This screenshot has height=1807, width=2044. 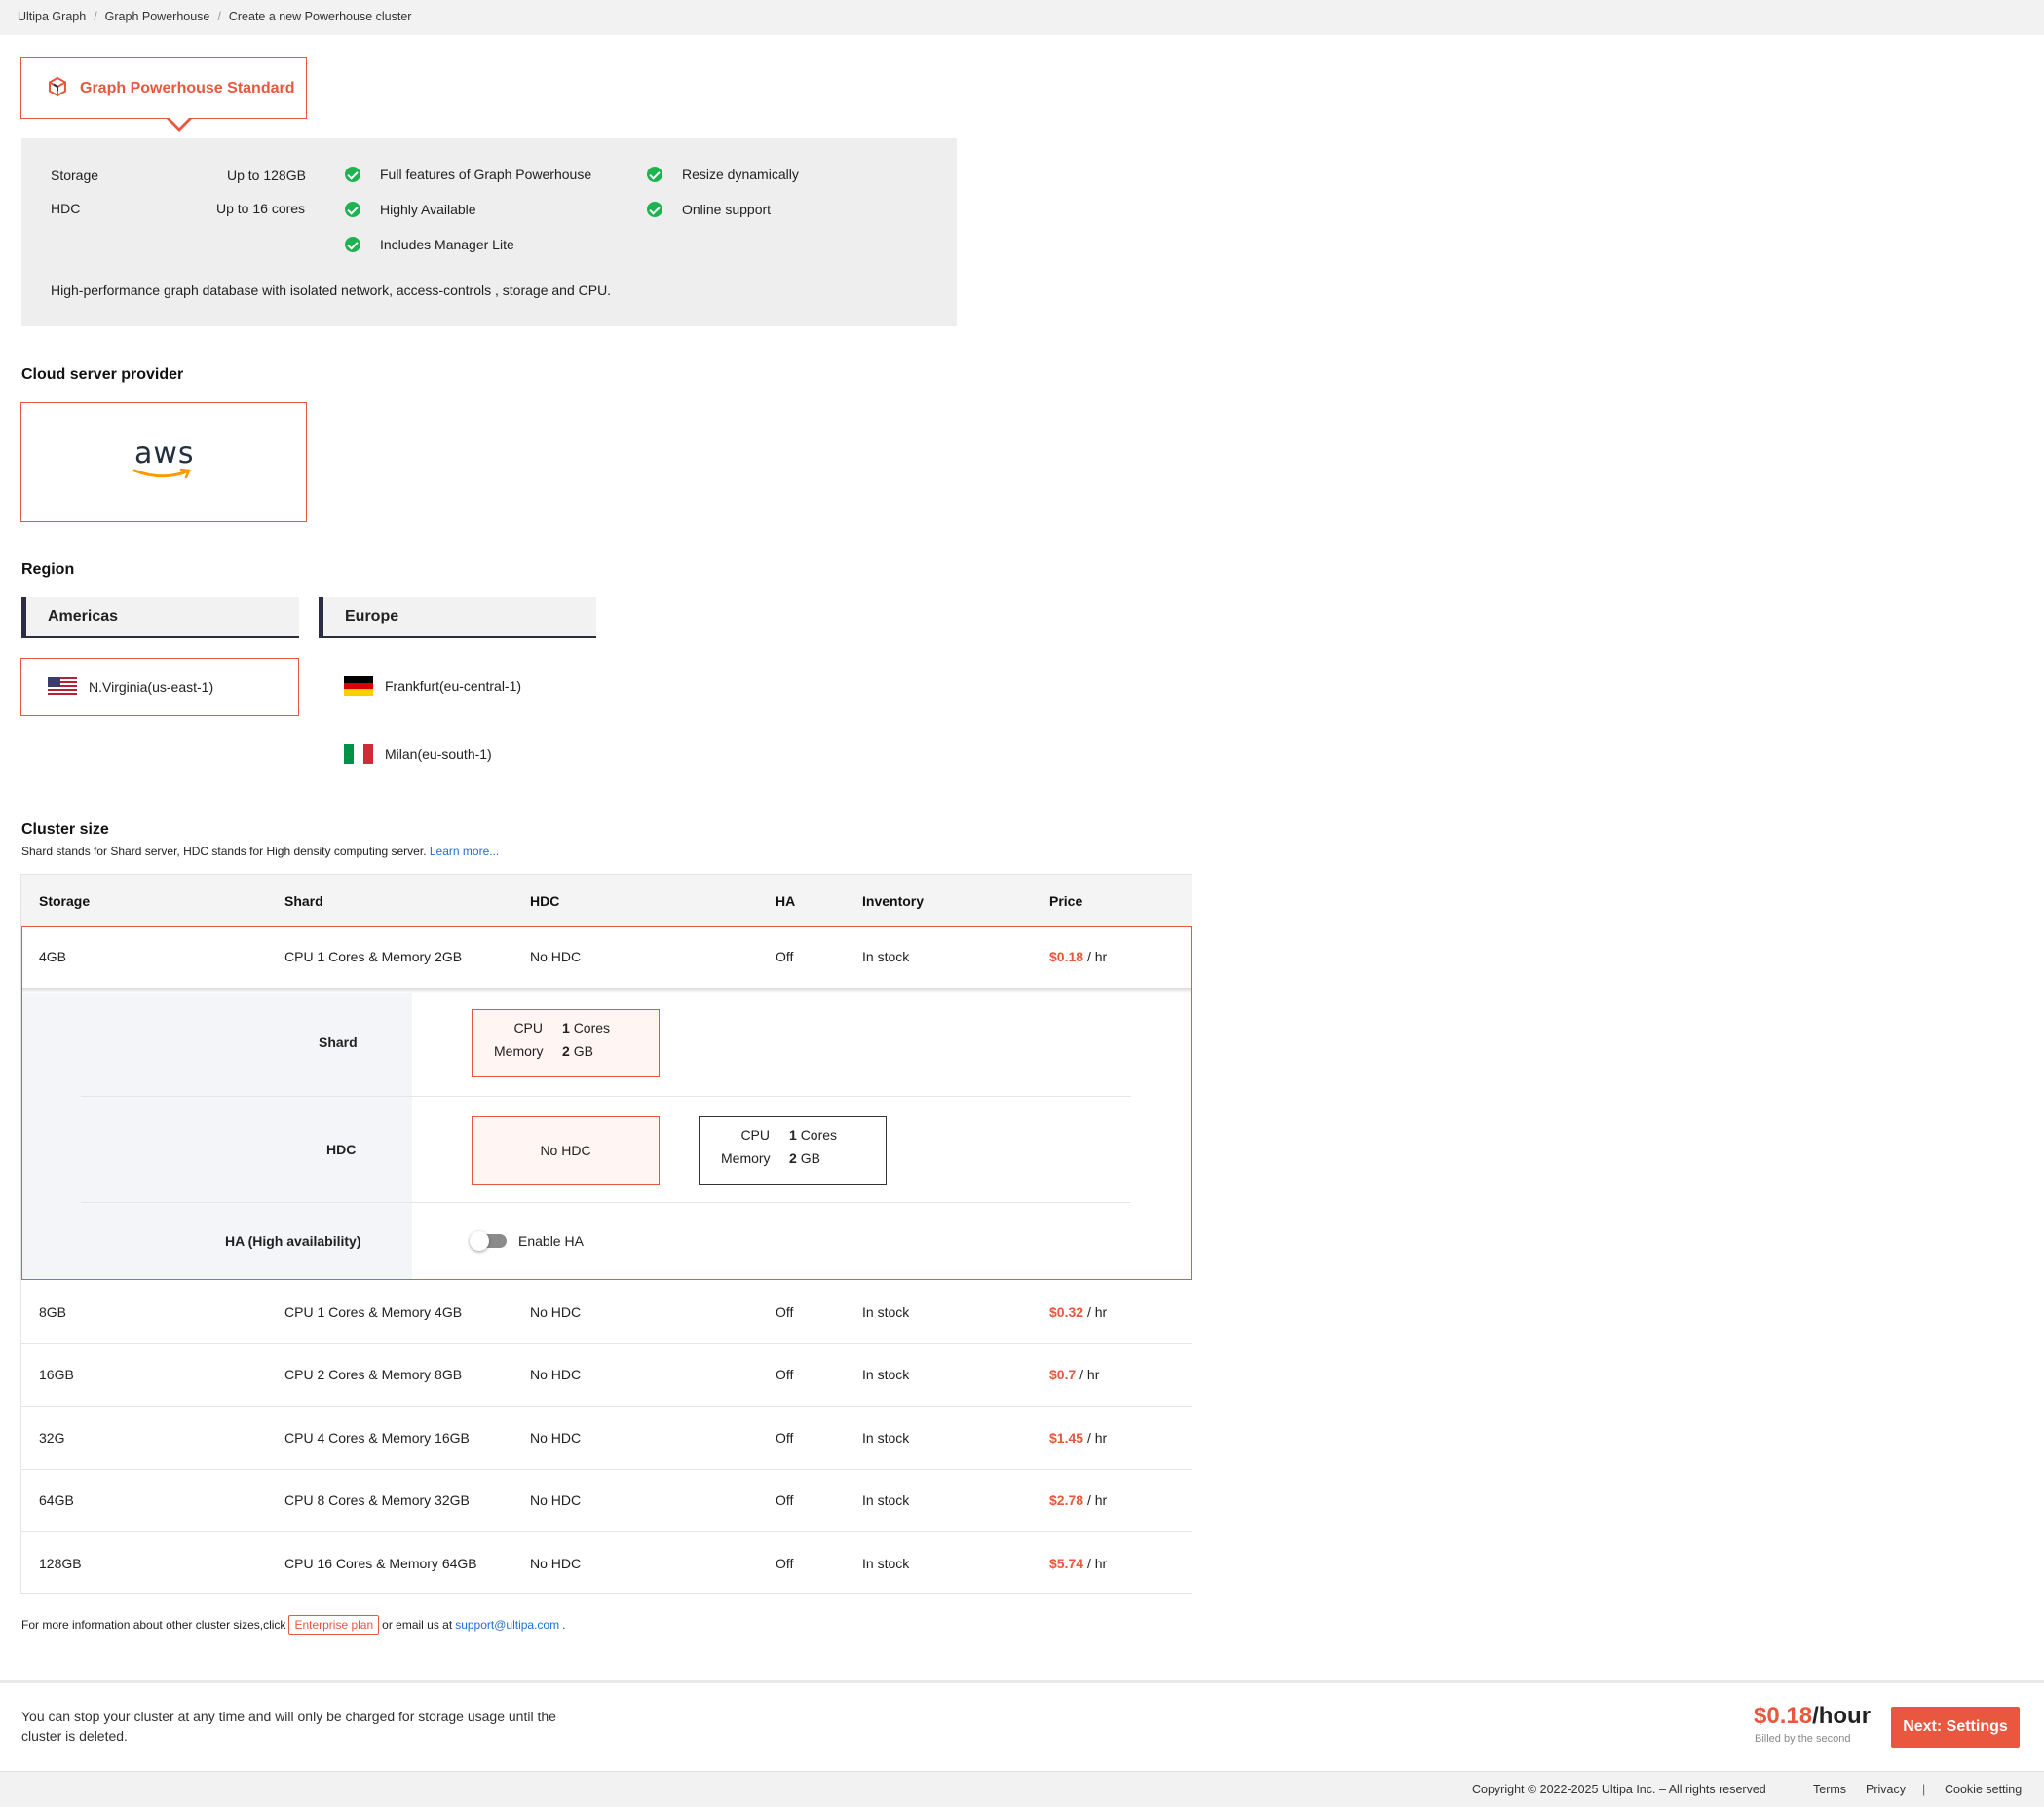 What do you see at coordinates (410, 210) in the screenshot?
I see `feature-ha: Highly Available` at bounding box center [410, 210].